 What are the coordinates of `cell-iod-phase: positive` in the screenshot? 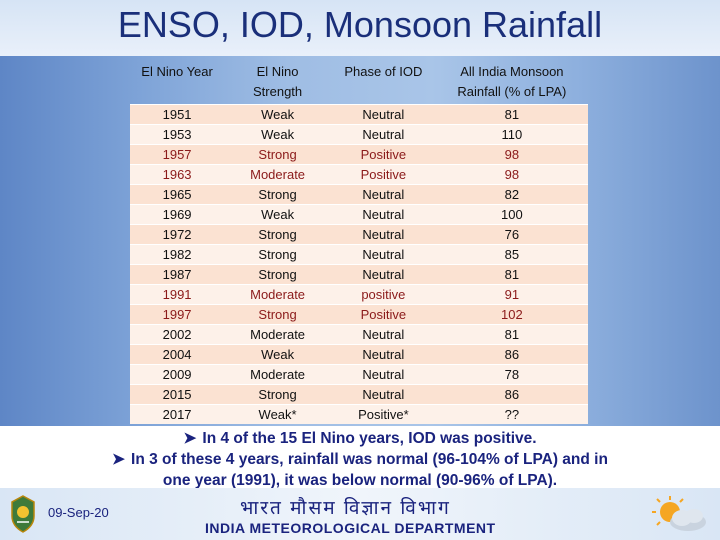 It's located at (383, 294).